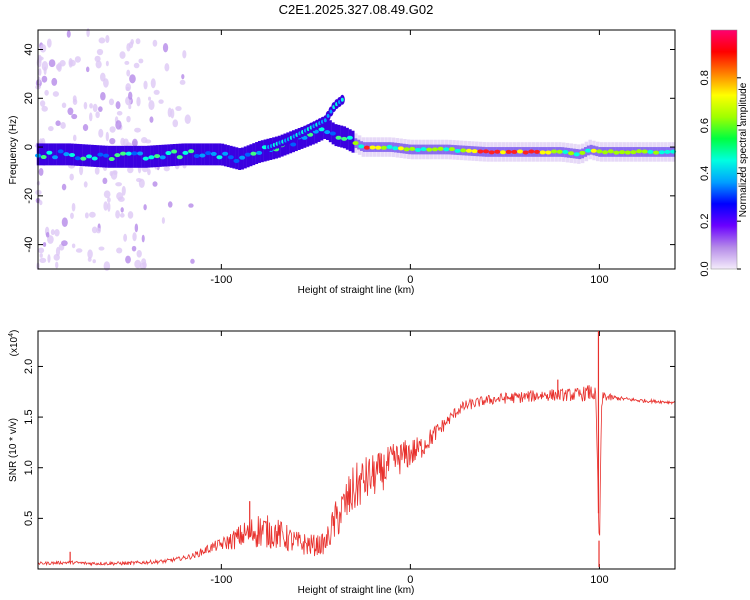 This screenshot has height=600, width=750. I want to click on y-tick-label: 0.5, so click(29, 518).